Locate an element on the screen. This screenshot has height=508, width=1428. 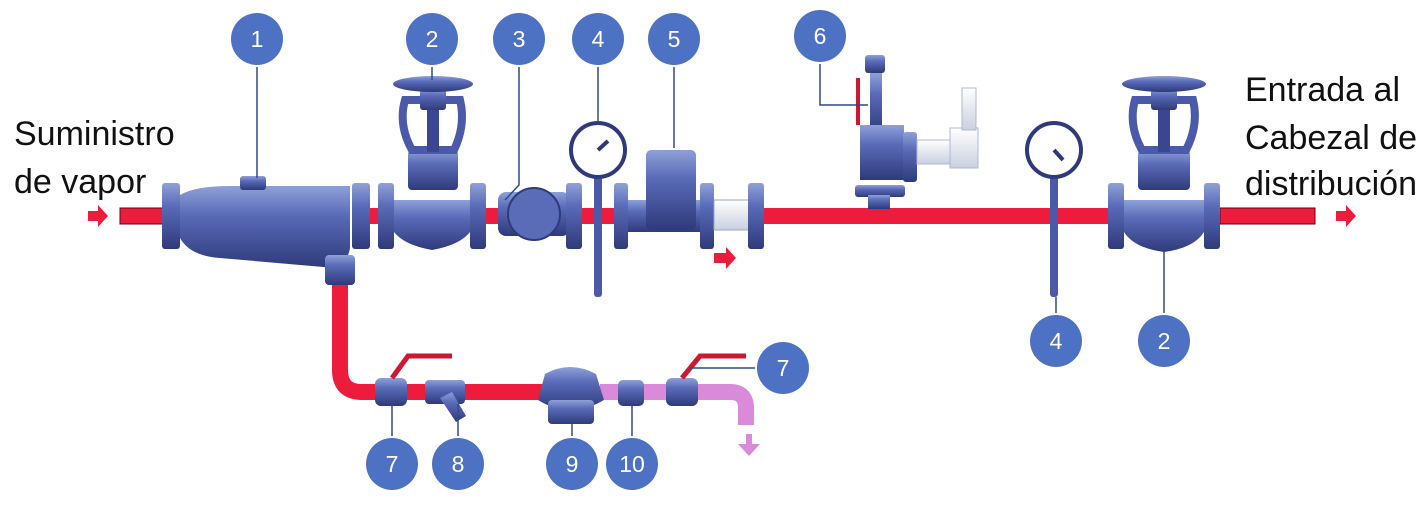
flow-arrow-icon is located at coordinates (725, 258).